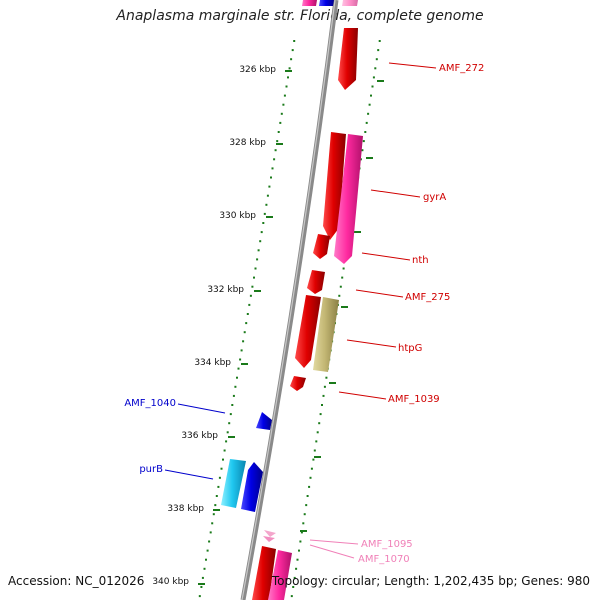  What do you see at coordinates (348, 199) in the screenshot?
I see `gene-gyrA` at bounding box center [348, 199].